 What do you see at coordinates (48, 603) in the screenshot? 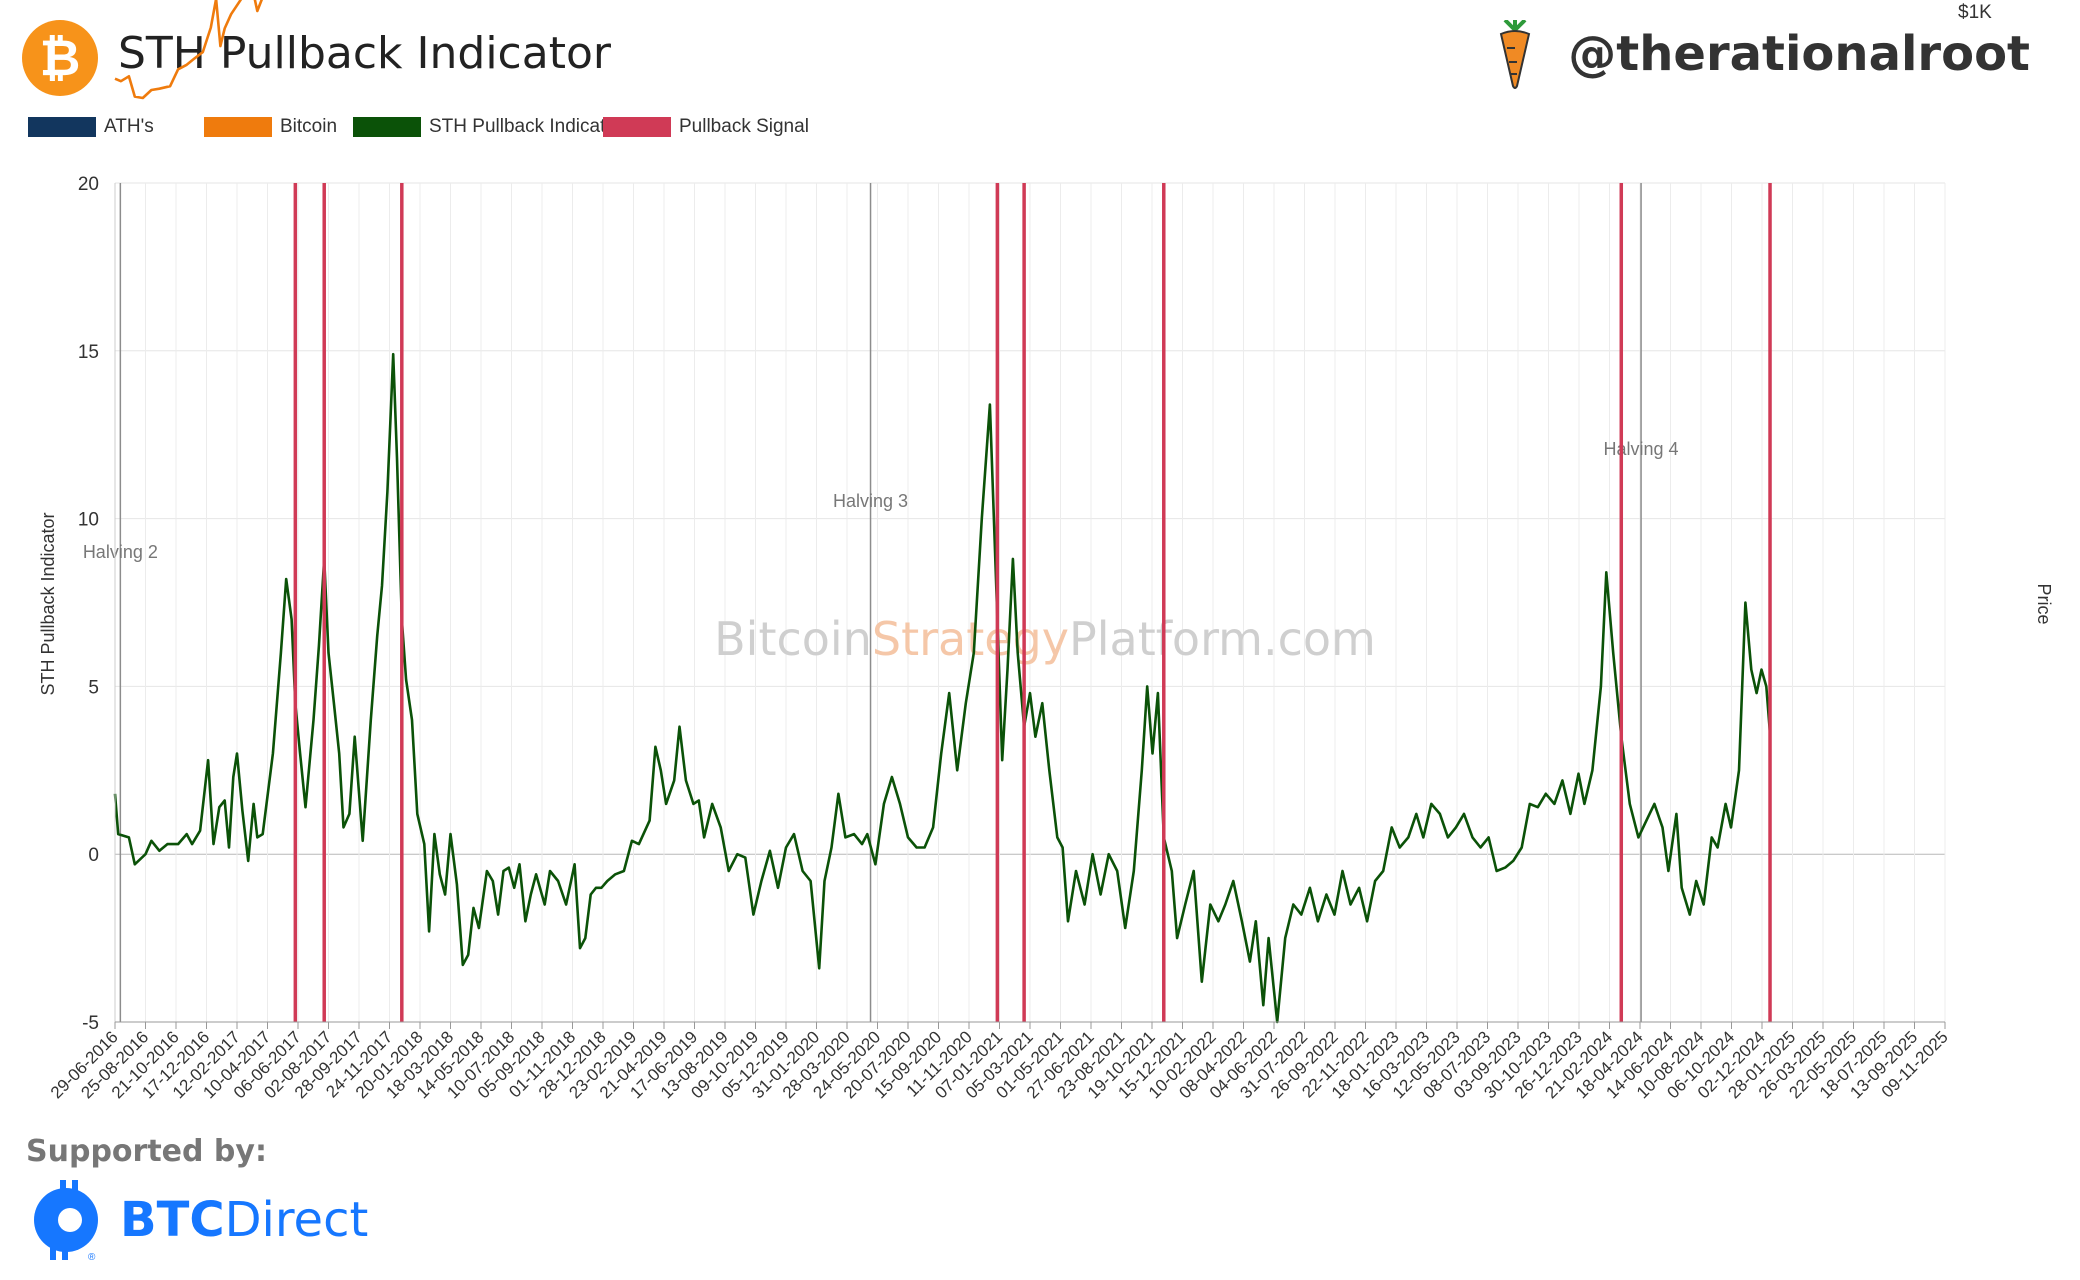
I see `y-axis-label-left: STH Pullback Indicator` at bounding box center [48, 603].